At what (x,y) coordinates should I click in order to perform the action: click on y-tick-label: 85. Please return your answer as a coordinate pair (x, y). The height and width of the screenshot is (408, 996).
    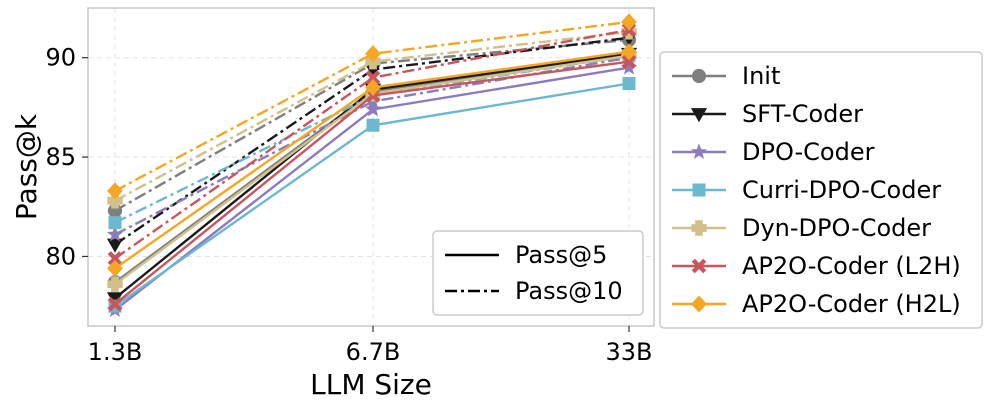
    Looking at the image, I should click on (60, 157).